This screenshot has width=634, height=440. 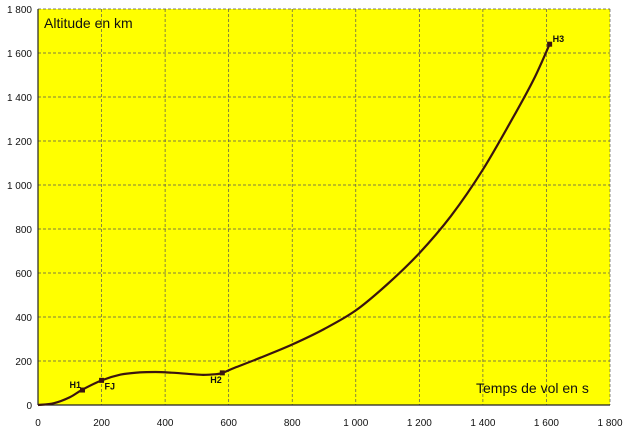 What do you see at coordinates (222, 373) in the screenshot?
I see `point-marker-h2` at bounding box center [222, 373].